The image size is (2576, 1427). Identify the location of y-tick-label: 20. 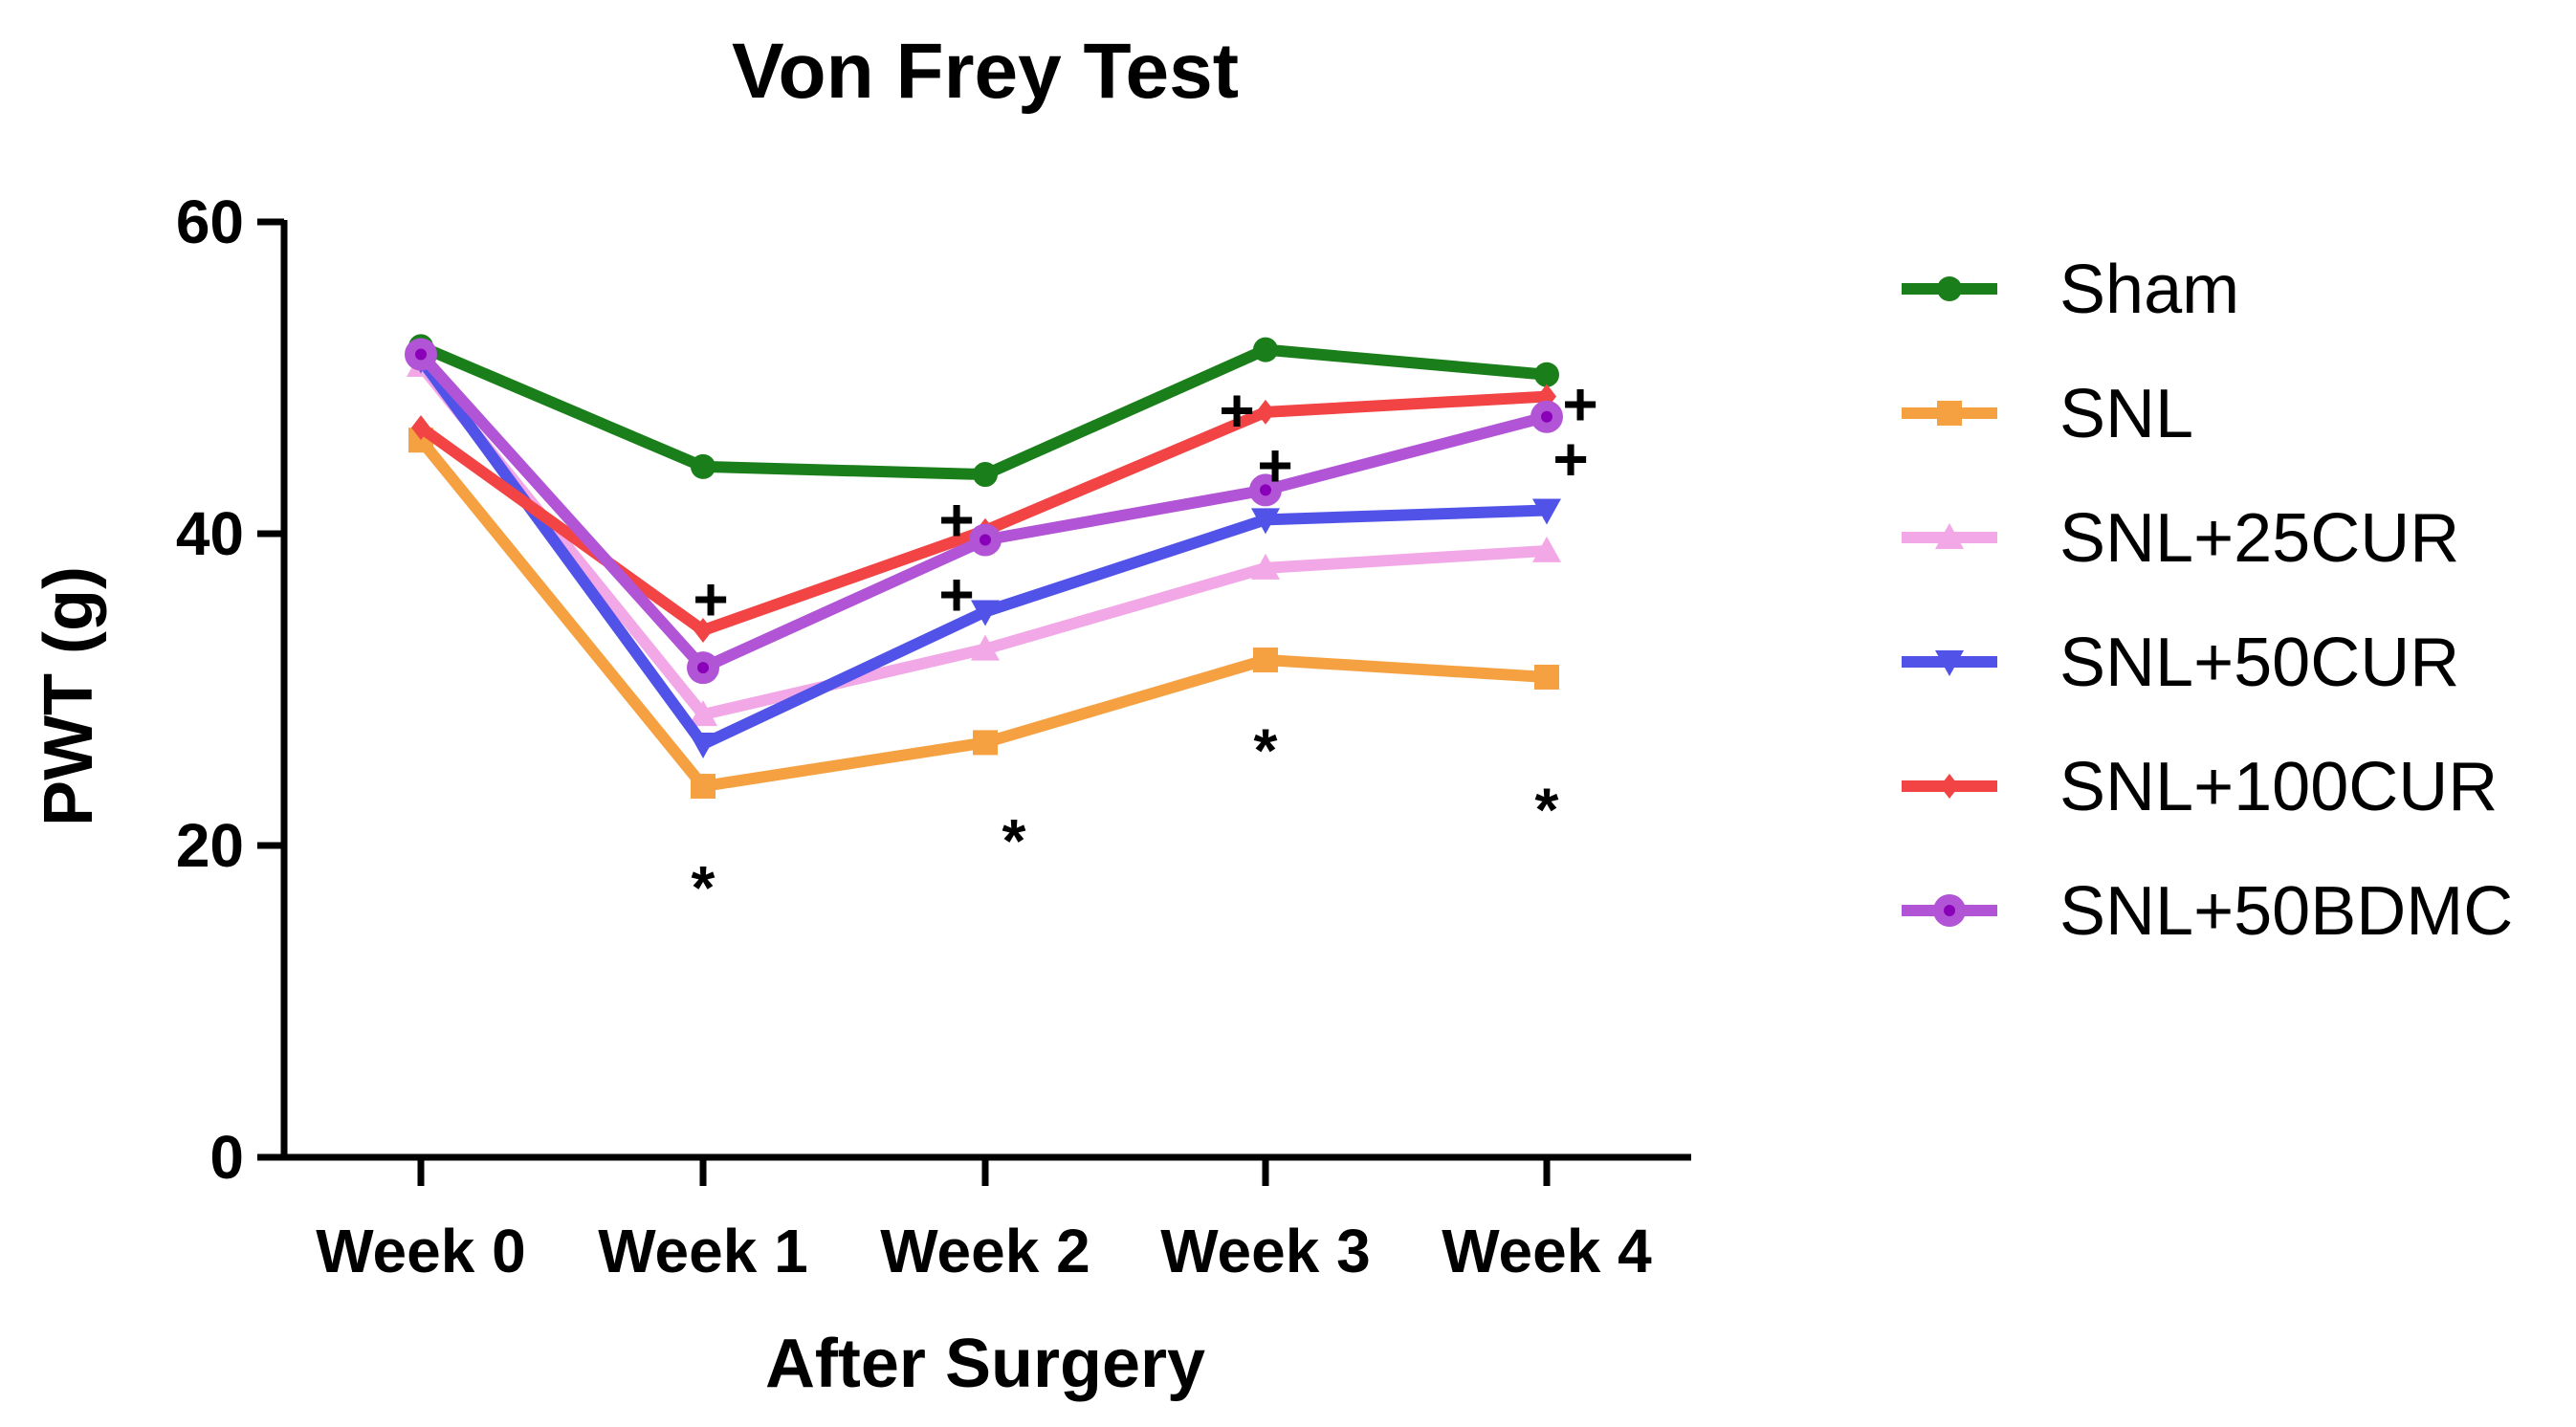
(210, 846).